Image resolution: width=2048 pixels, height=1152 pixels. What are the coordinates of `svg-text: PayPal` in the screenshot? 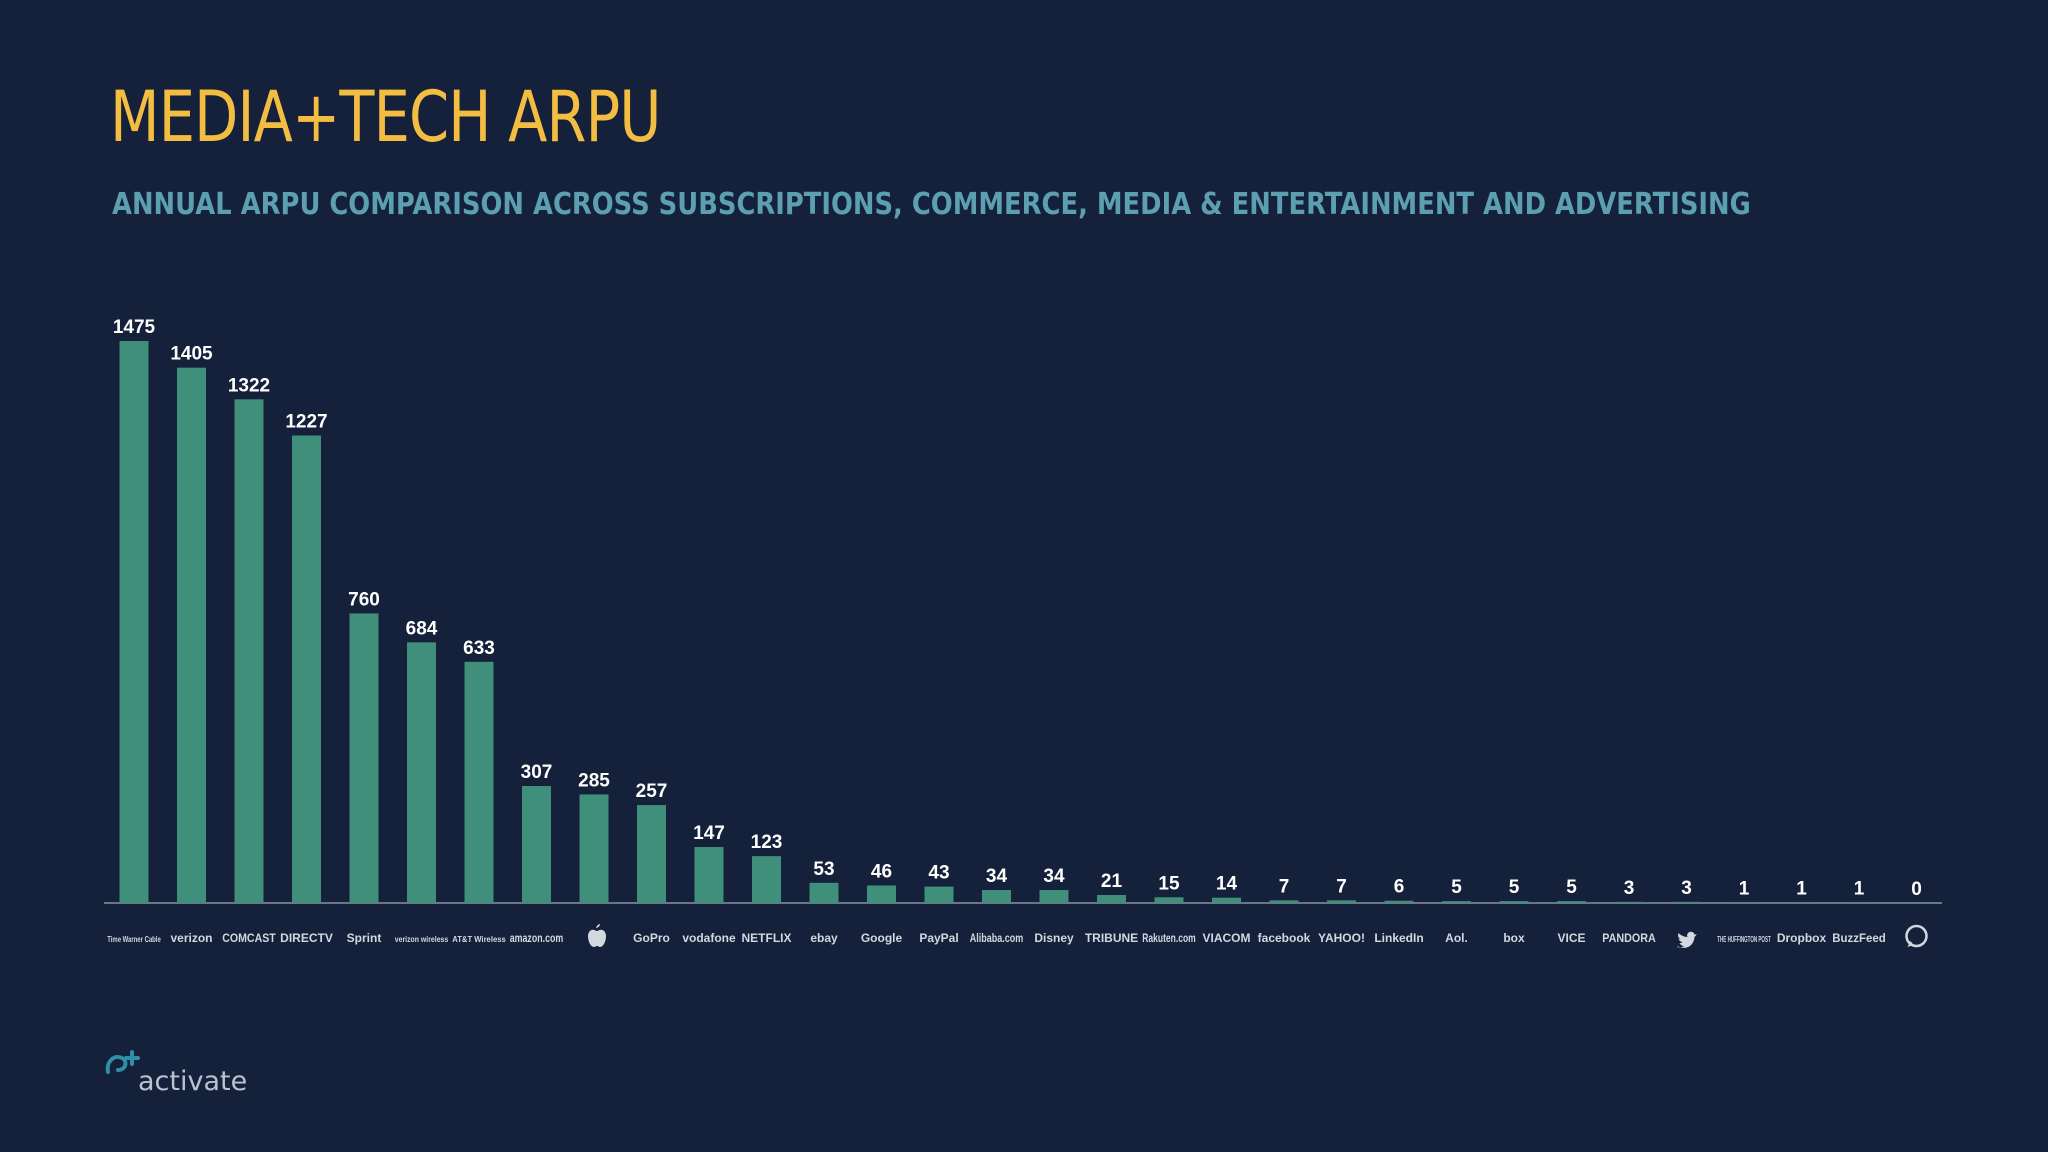 It's located at (938, 938).